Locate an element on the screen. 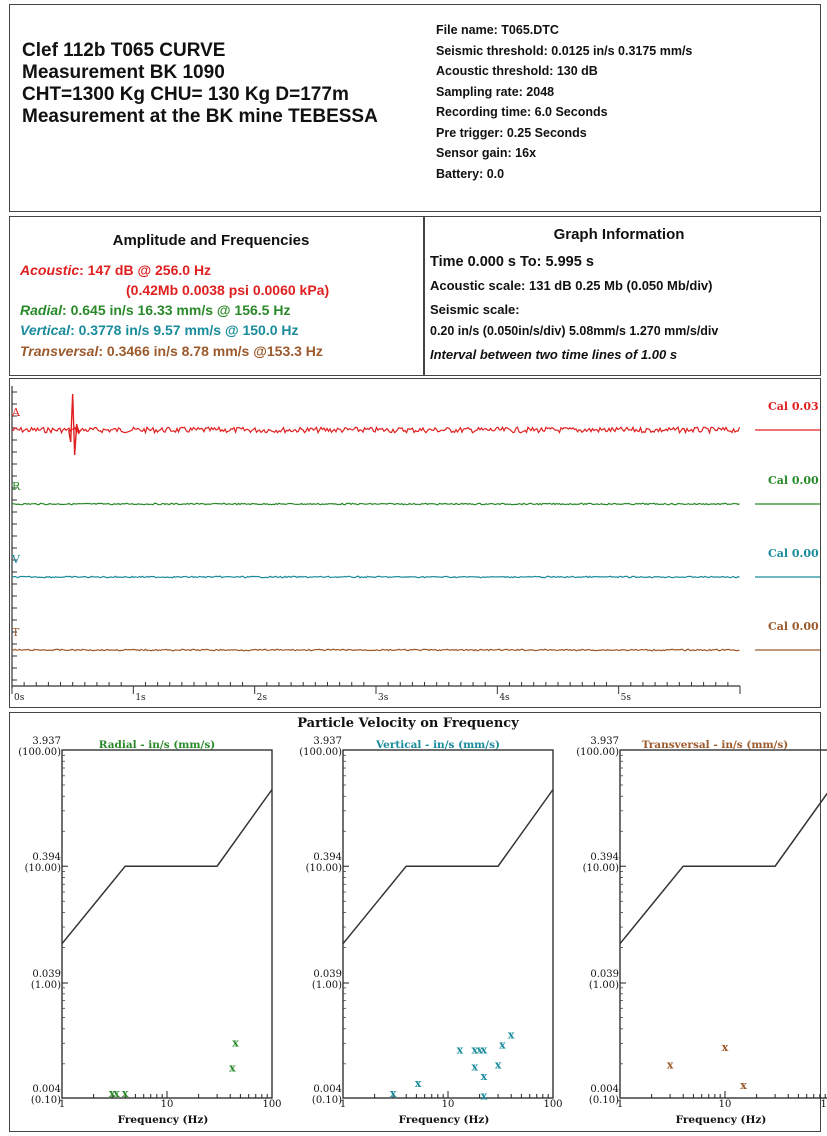 This screenshot has height=1136, width=827. acoustic-line-2: (0.42Mb 0.0038 psi 0.0060 kPa) is located at coordinates (227, 290).